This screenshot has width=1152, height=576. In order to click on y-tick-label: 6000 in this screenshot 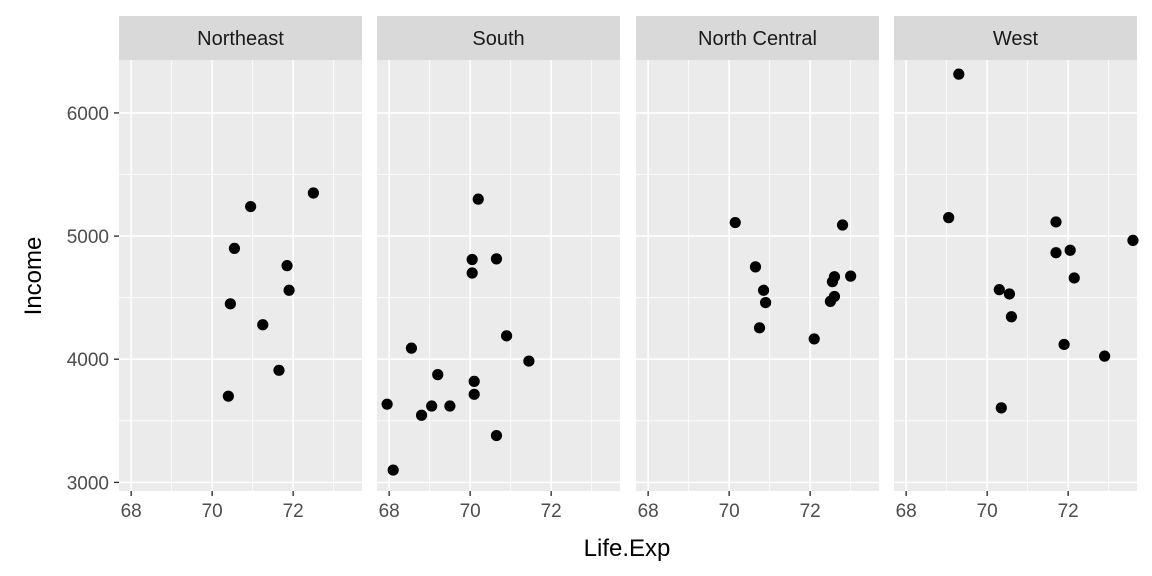, I will do `click(88, 114)`.